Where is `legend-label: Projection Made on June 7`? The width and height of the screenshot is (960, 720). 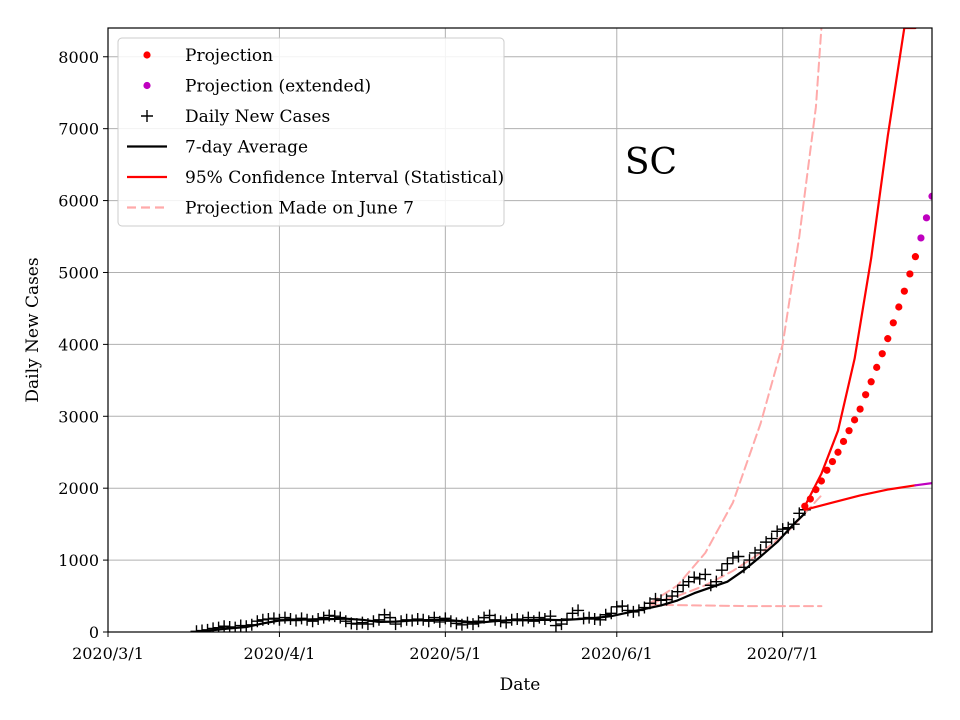 legend-label: Projection Made on June 7 is located at coordinates (299, 209).